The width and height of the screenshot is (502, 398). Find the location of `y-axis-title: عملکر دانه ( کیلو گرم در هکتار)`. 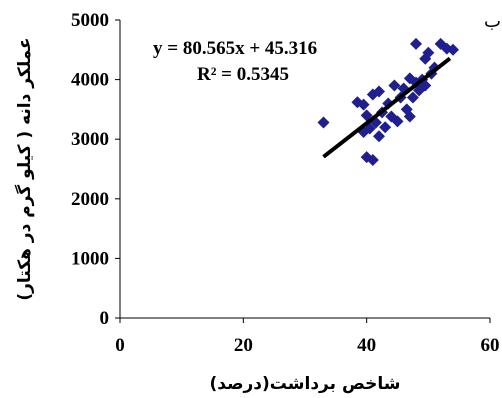

y-axis-title: عملکر دانه ( کیلو گرم در هکتار) is located at coordinates (24, 168).